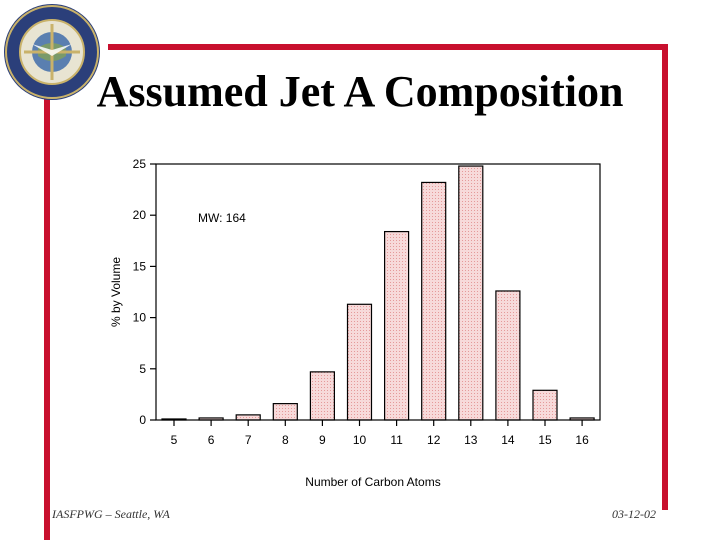 This screenshot has width=720, height=540. What do you see at coordinates (248, 440) in the screenshot?
I see `x-tick-label-7: 7` at bounding box center [248, 440].